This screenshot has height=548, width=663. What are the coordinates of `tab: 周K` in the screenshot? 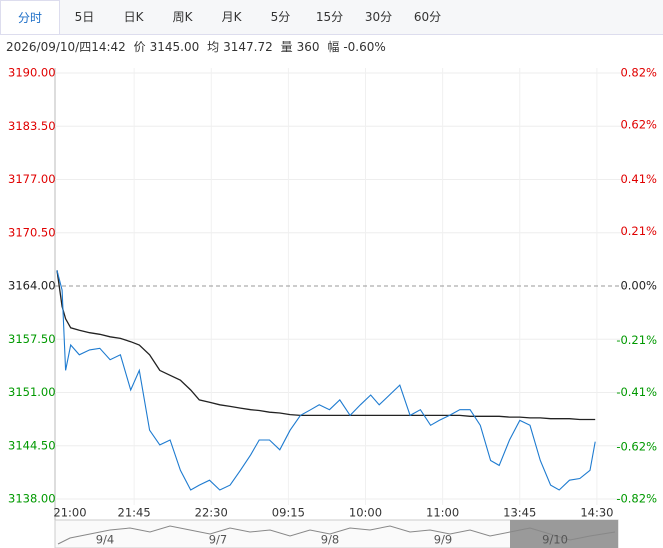 It's located at (182, 17).